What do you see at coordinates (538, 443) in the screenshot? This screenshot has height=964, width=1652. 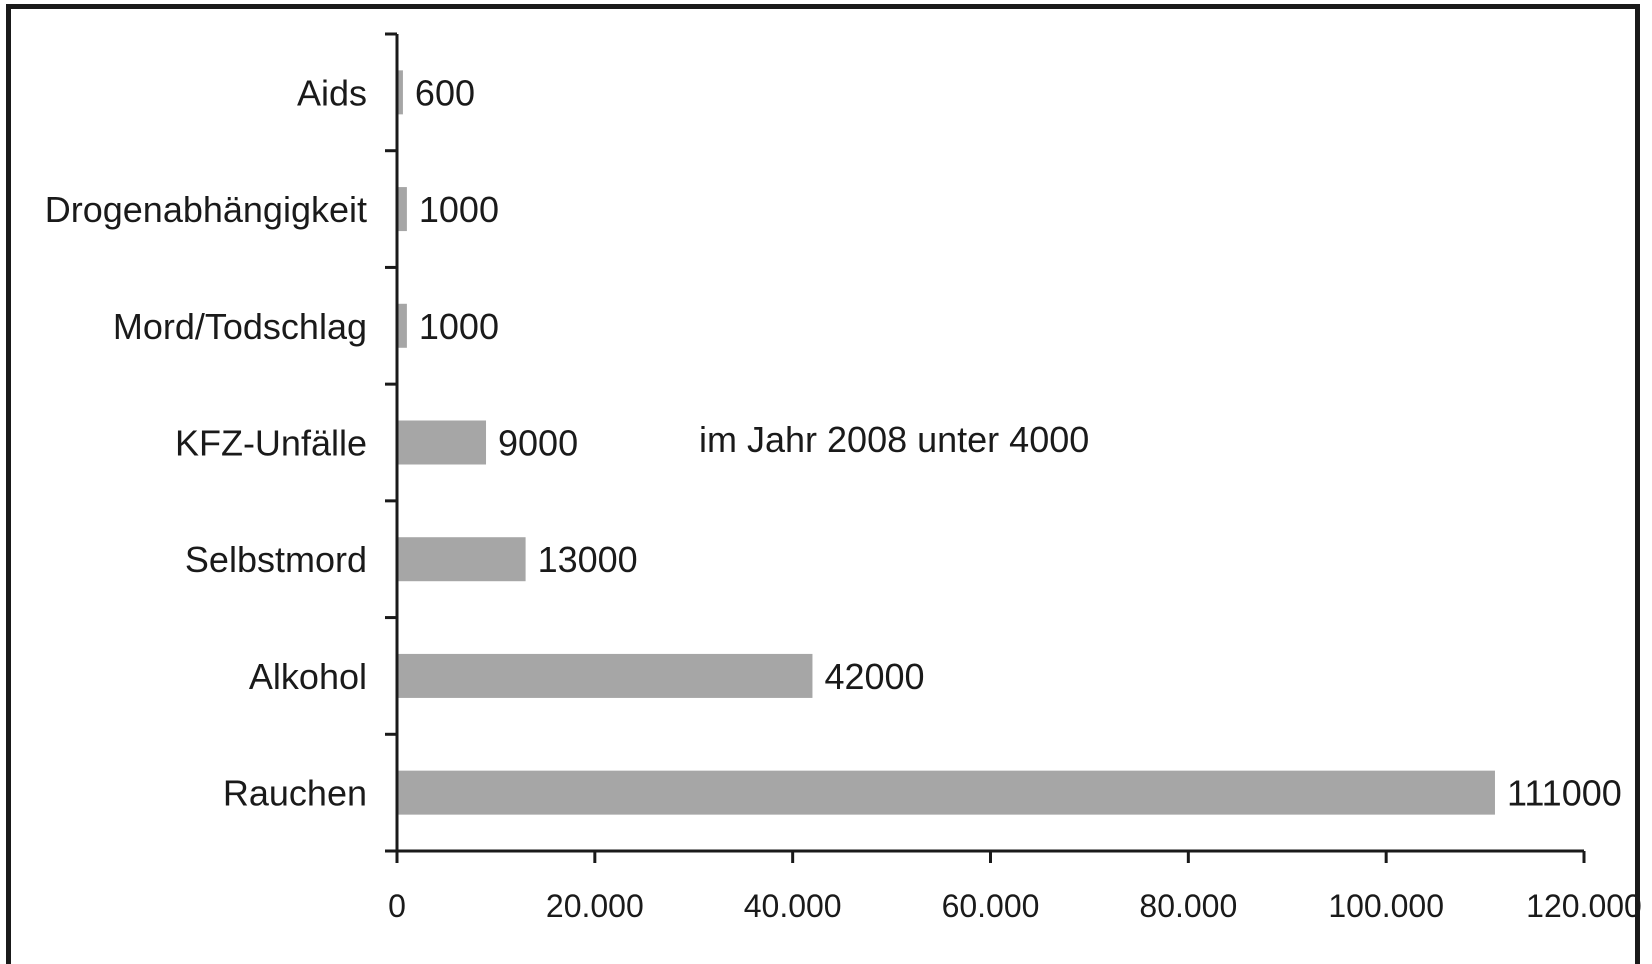 I see `value-label-kfz-unf-lle: 9000` at bounding box center [538, 443].